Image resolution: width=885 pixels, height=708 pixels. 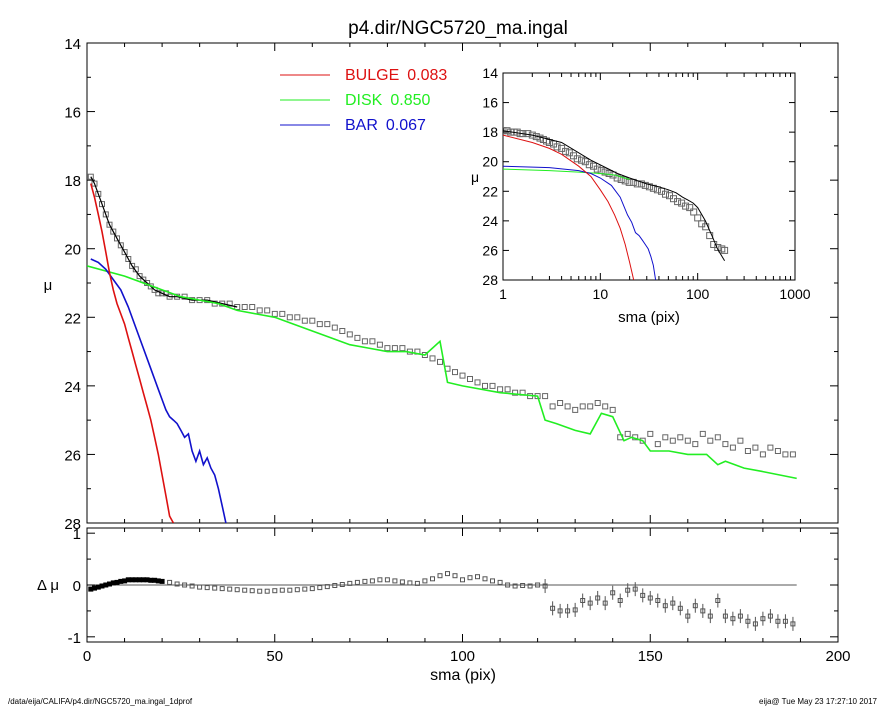 I want to click on total-model-line, so click(x=164, y=242).